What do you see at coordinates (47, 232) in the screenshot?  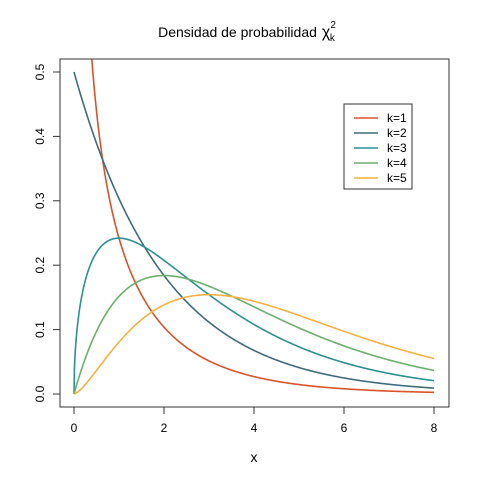 I see `y-axis: 0.0 0.1 0.2 0.3 0.4 0.5` at bounding box center [47, 232].